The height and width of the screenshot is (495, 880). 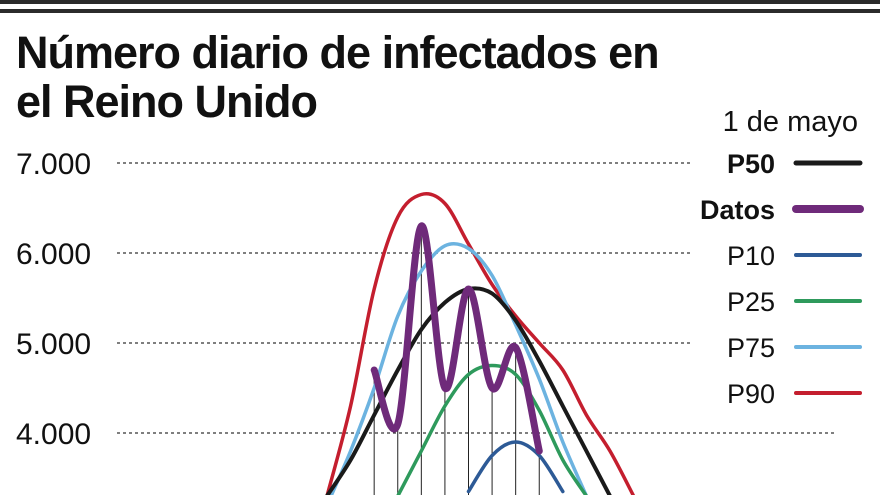 I want to click on y-tick-label: 7.000, so click(x=53, y=164).